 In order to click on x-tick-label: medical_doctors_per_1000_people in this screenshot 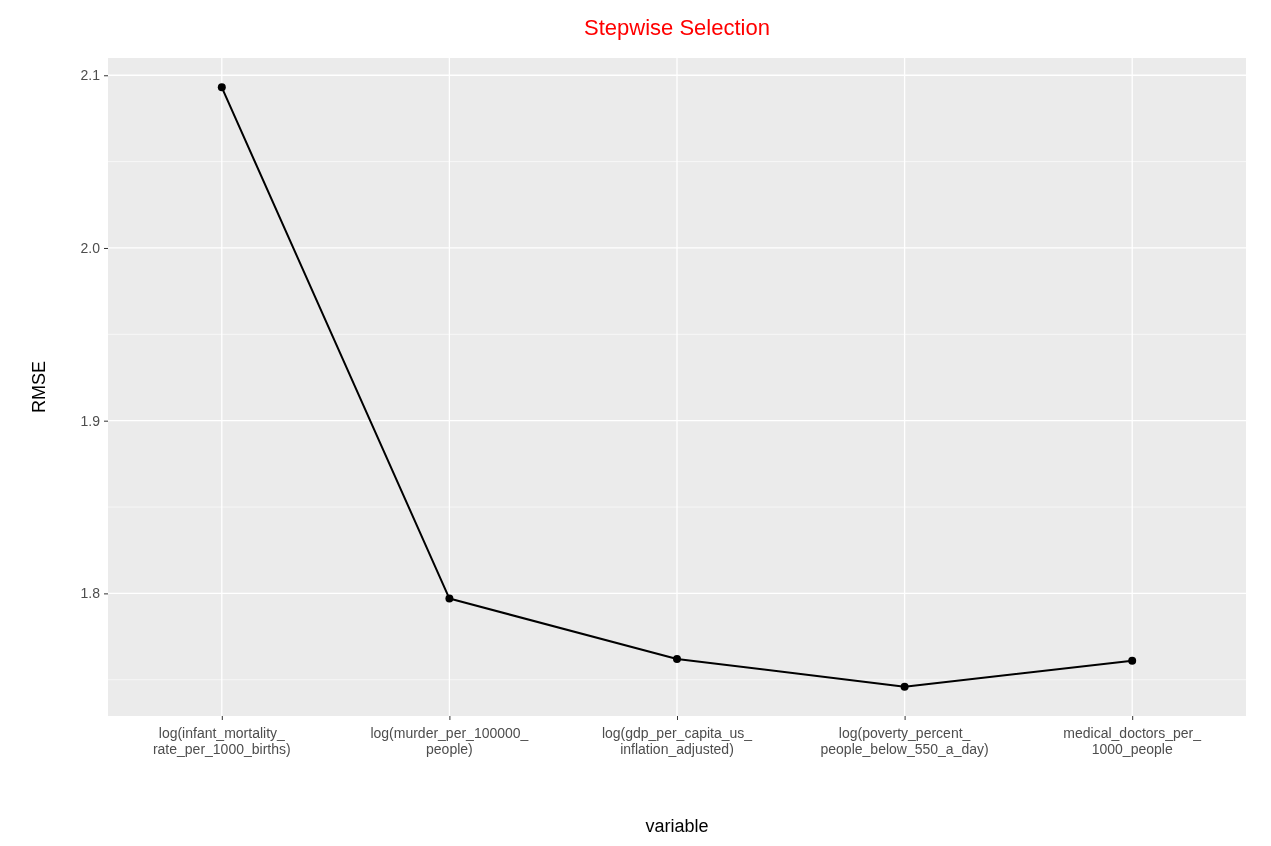, I will do `click(1132, 741)`.